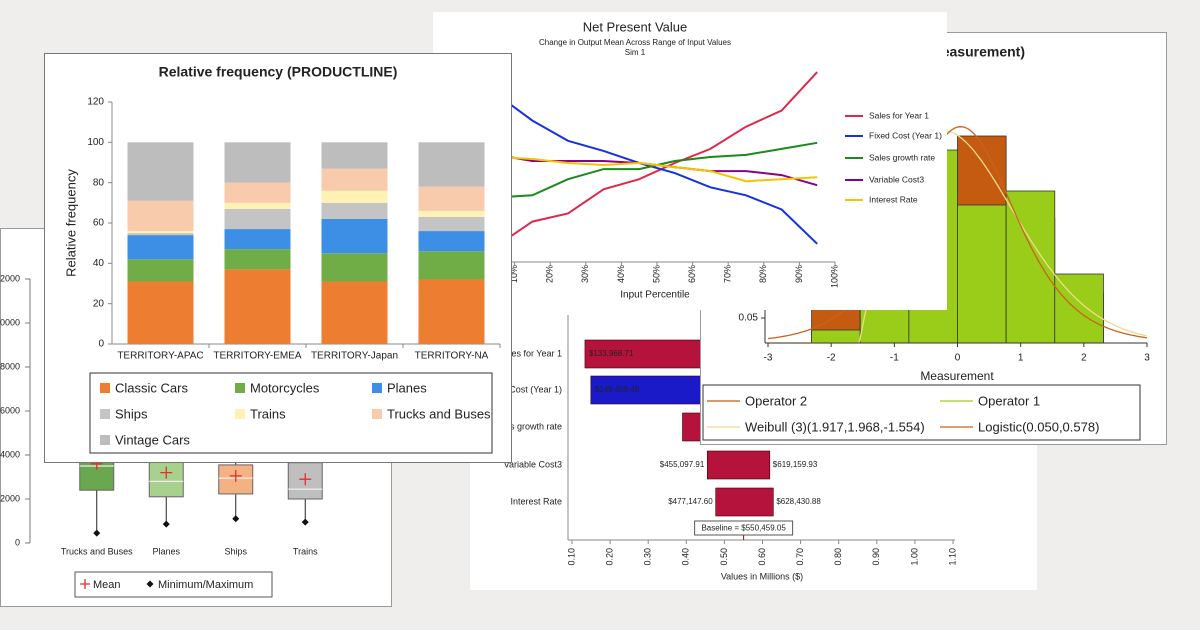 The height and width of the screenshot is (630, 1200). I want to click on legend-label: Sales growth rate, so click(902, 157).